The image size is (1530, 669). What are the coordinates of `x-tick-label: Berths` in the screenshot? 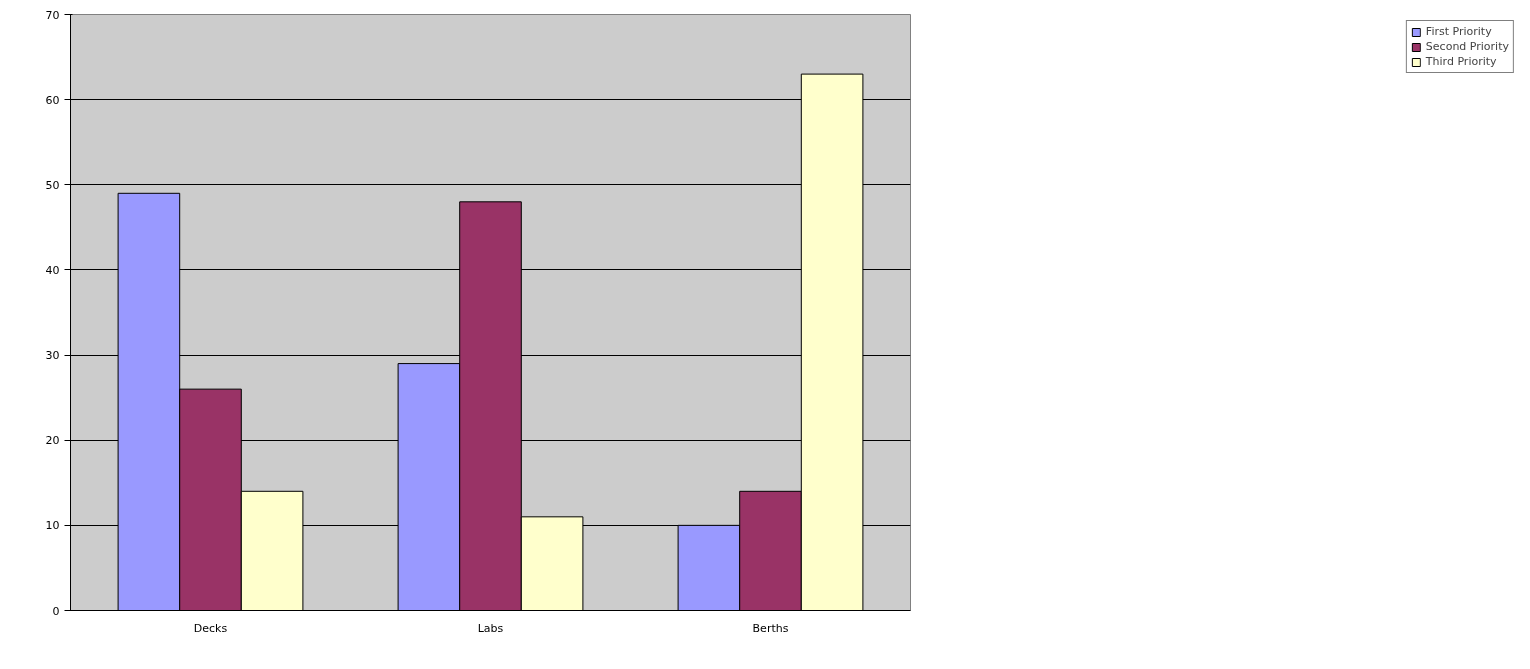 It's located at (770, 628).